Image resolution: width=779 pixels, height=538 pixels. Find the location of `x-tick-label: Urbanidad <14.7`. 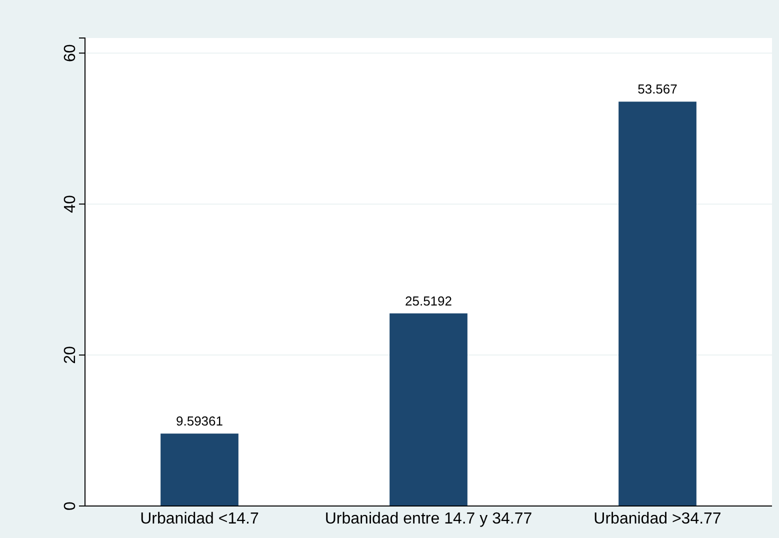

x-tick-label: Urbanidad <14.7 is located at coordinates (199, 519).